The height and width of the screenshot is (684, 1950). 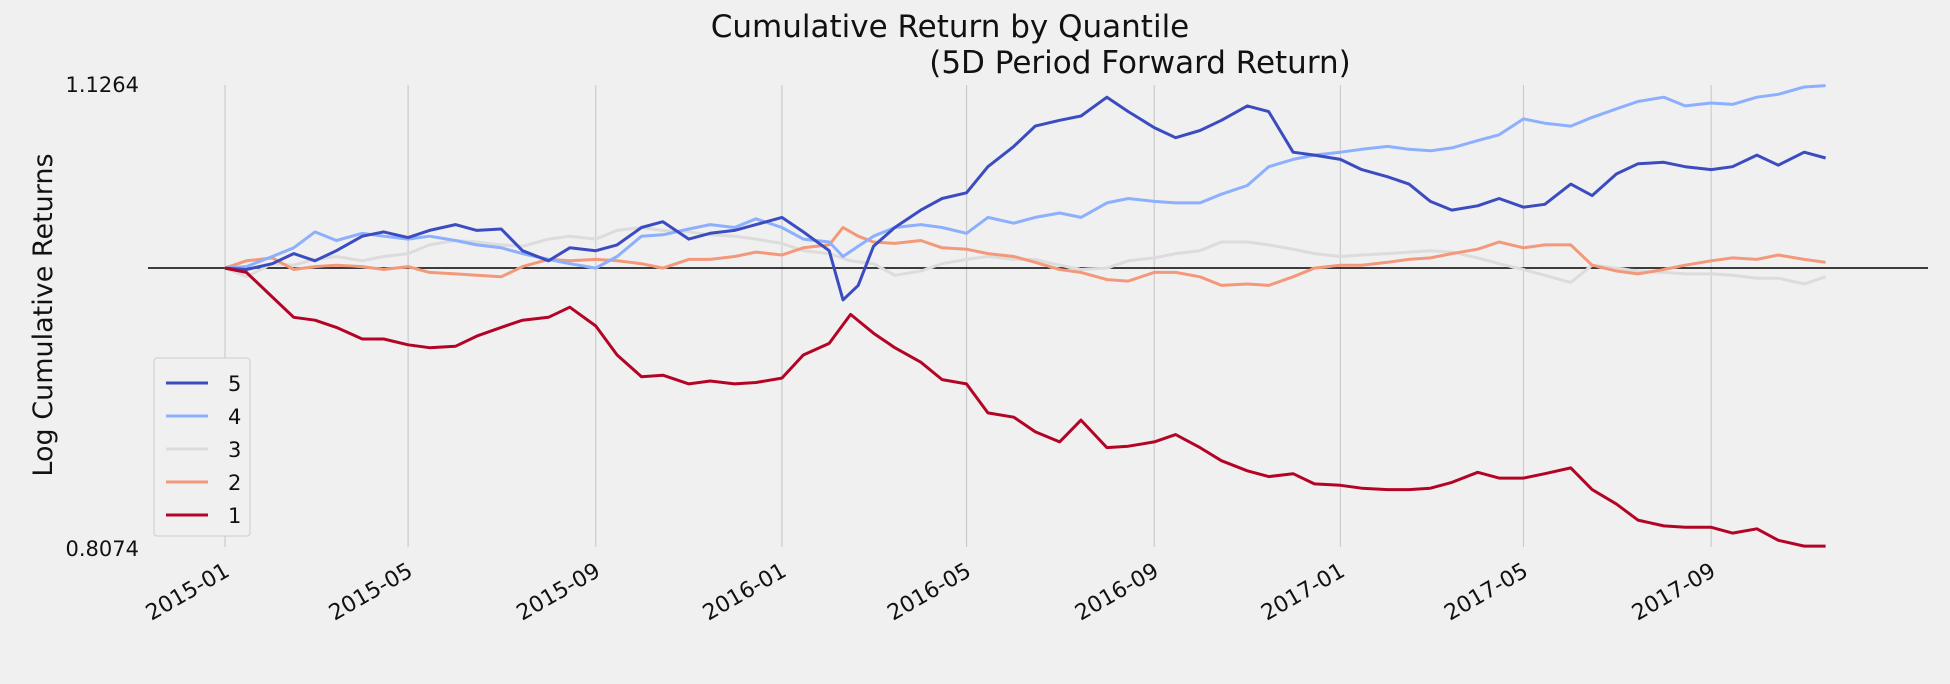 I want to click on legend-label-3: 3, so click(x=234, y=450).